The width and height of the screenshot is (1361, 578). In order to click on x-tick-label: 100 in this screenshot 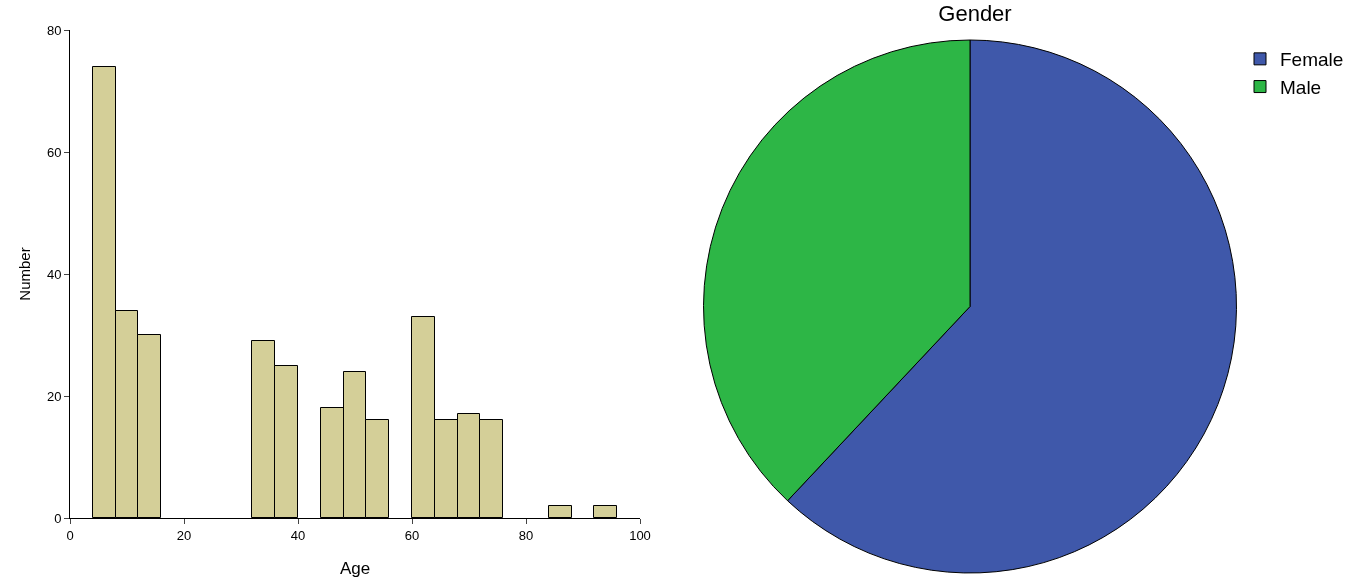, I will do `click(640, 535)`.